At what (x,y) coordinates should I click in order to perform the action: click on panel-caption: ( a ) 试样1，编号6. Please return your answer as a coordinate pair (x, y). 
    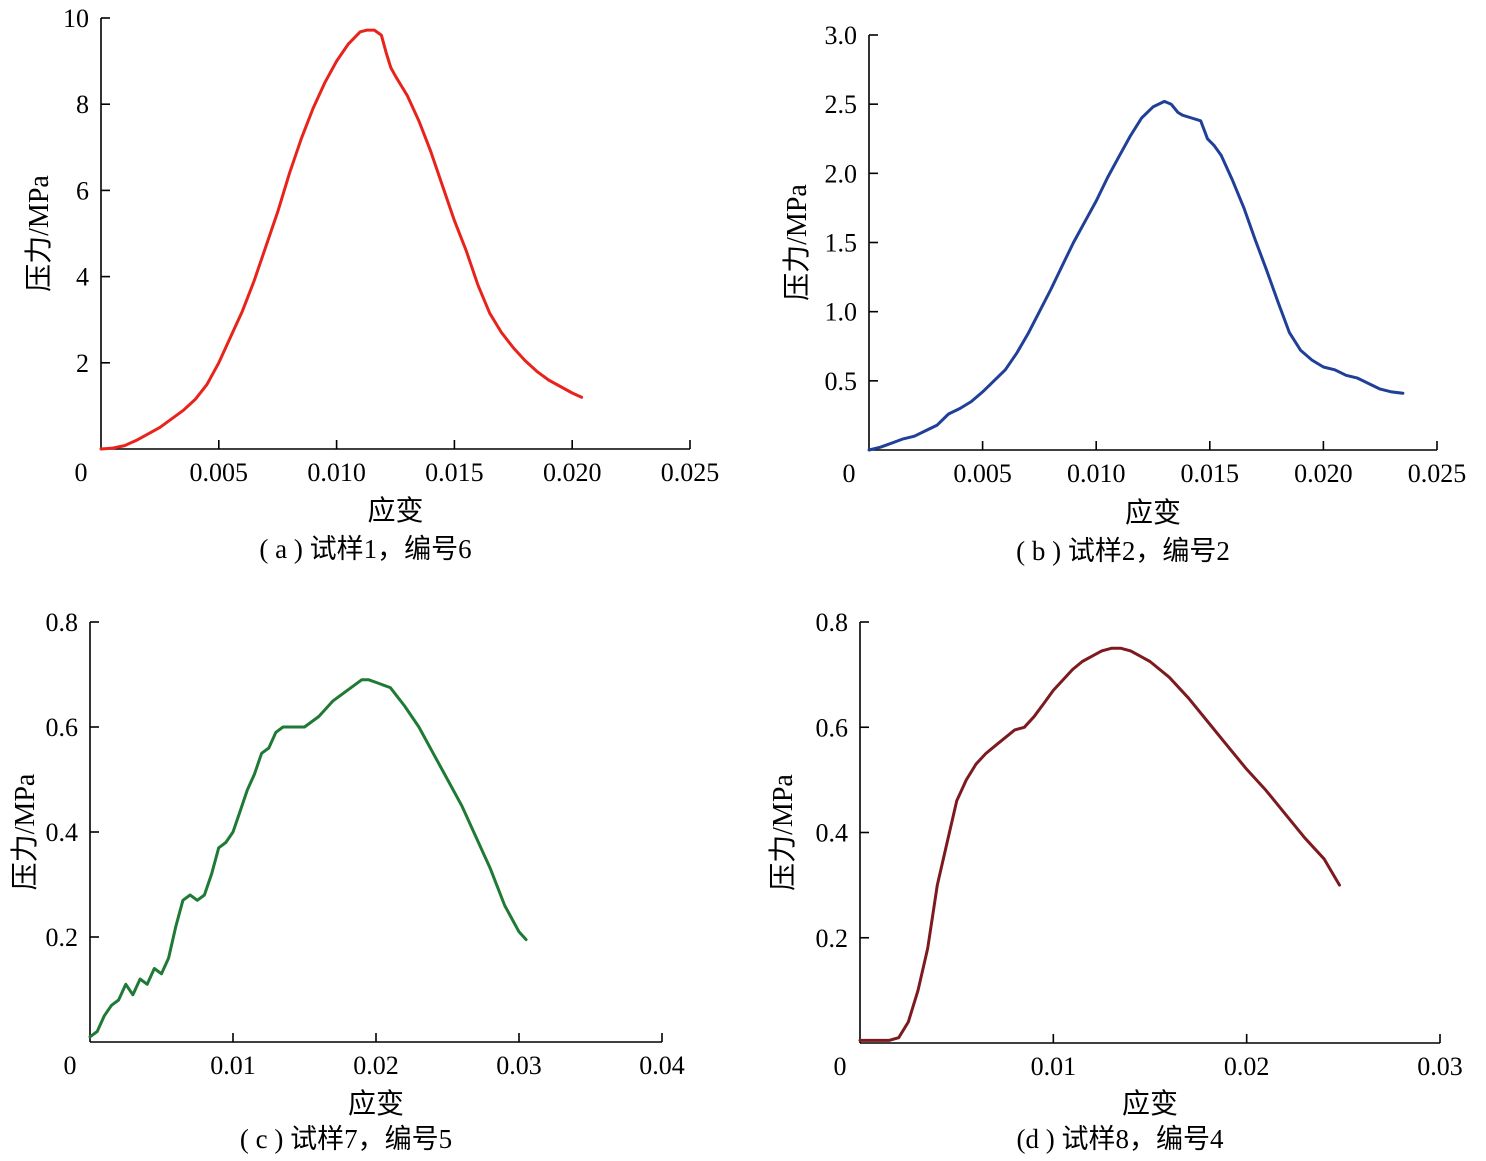
    Looking at the image, I should click on (365, 549).